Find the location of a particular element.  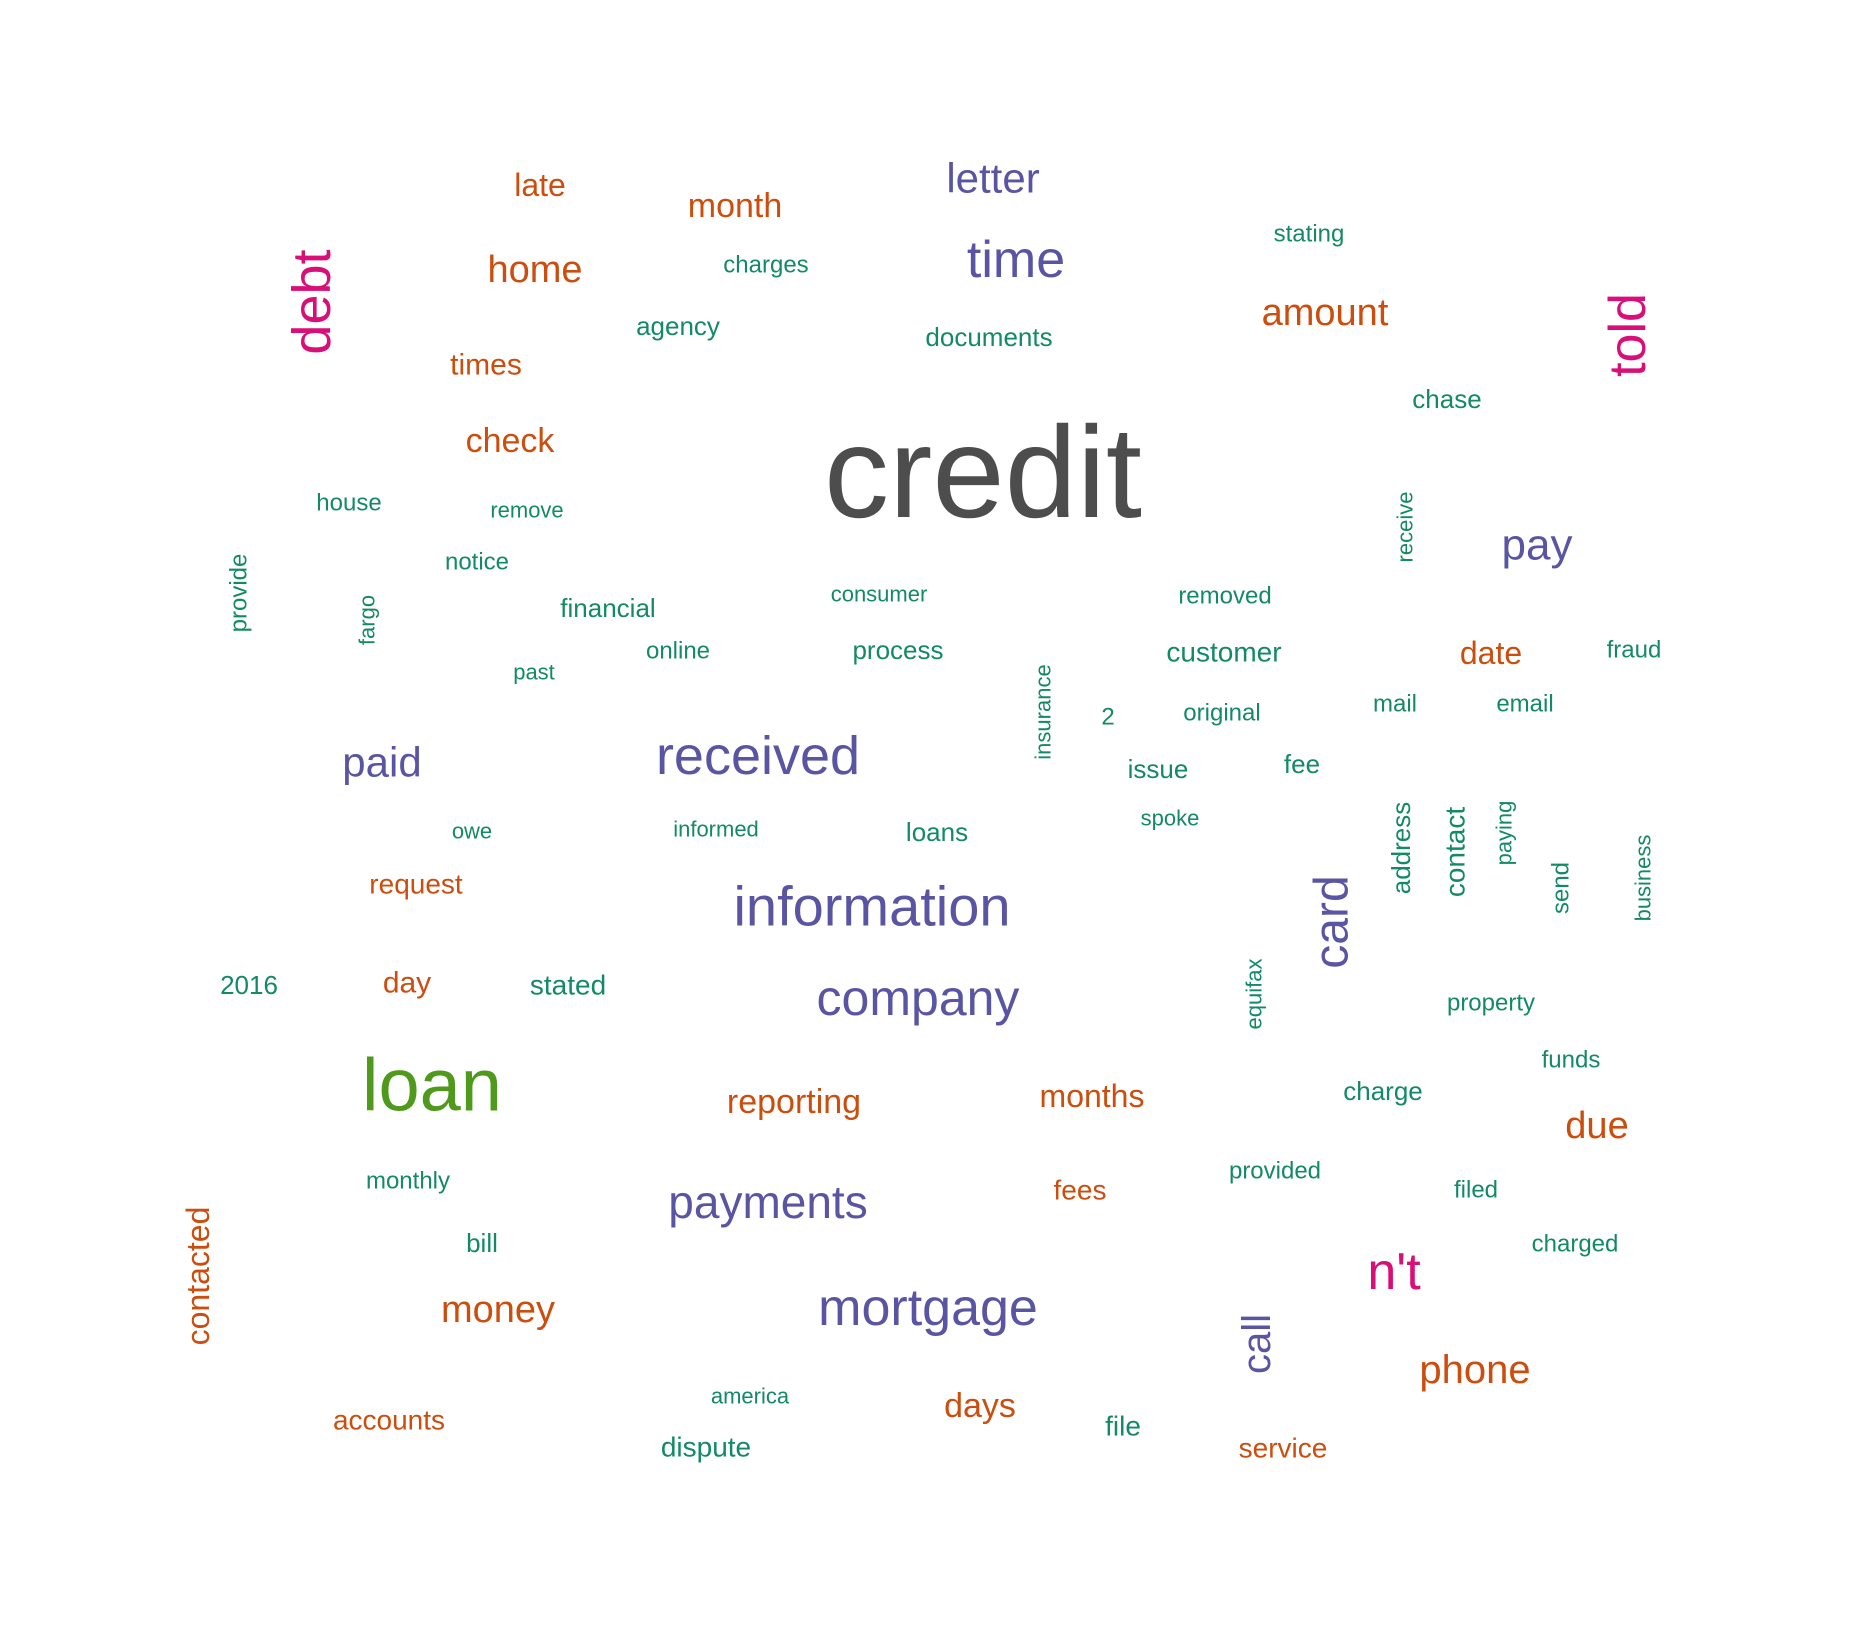

word-due: due is located at coordinates (1596, 1126).